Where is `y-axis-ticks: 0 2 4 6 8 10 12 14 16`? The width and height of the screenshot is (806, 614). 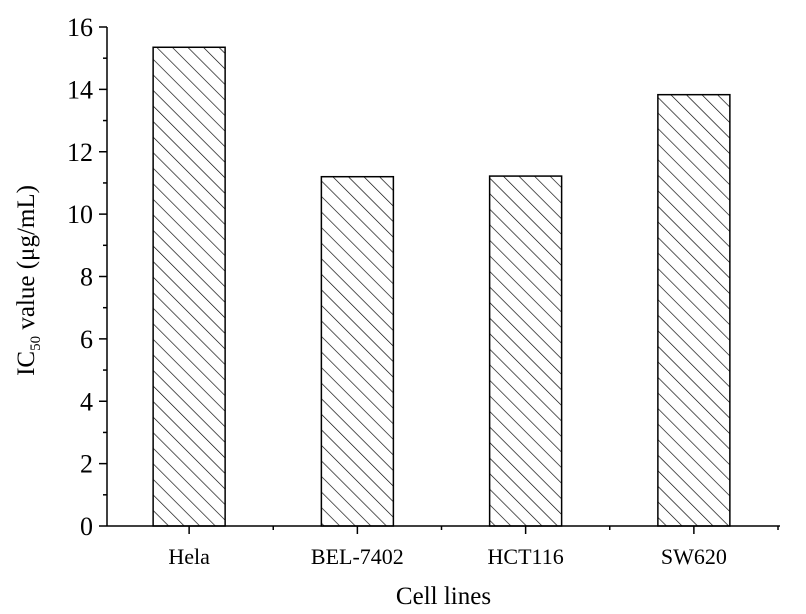
y-axis-ticks: 0 2 4 6 8 10 12 14 16 is located at coordinates (87, 277).